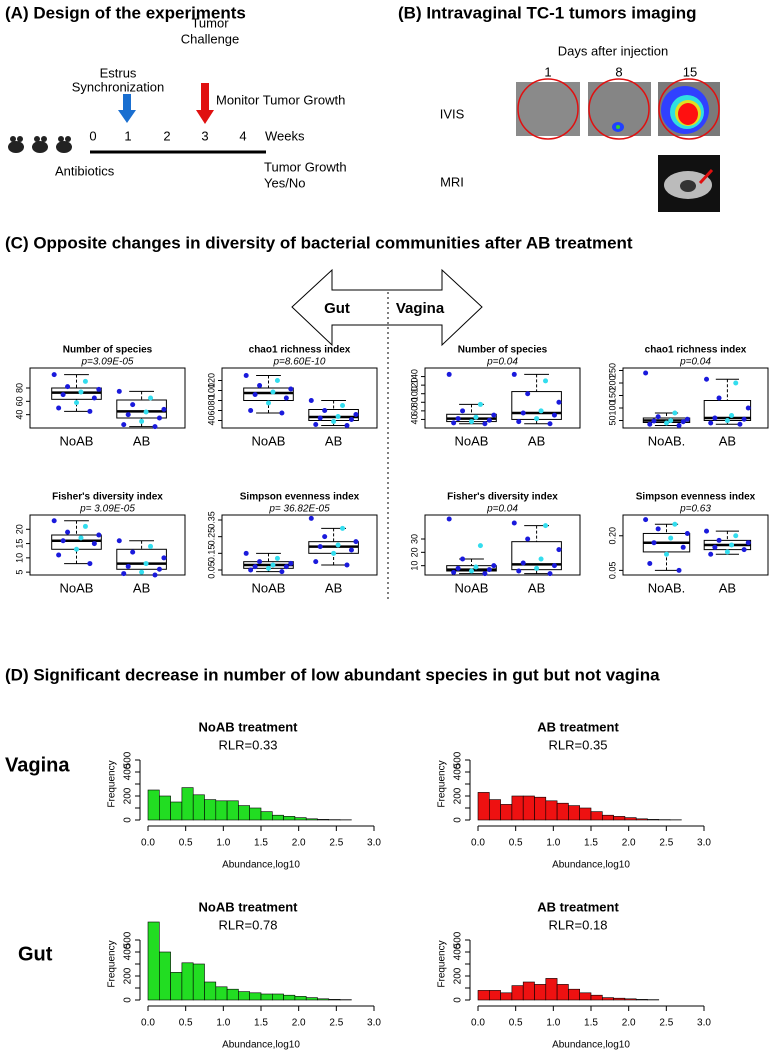 Image resolution: width=770 pixels, height=1050 pixels. Describe the element at coordinates (19, 558) in the screenshot. I see `y-tick-label: 10` at that location.